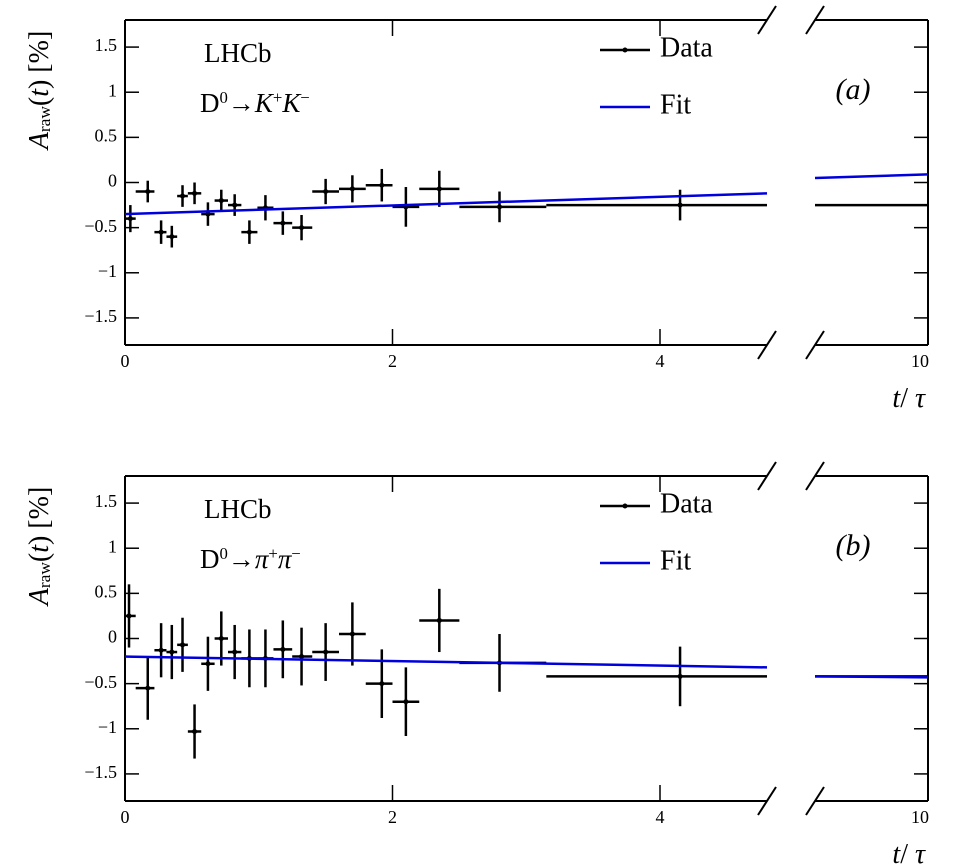 The width and height of the screenshot is (955, 867). What do you see at coordinates (125, 817) in the screenshot?
I see `x-tick-label: 0` at bounding box center [125, 817].